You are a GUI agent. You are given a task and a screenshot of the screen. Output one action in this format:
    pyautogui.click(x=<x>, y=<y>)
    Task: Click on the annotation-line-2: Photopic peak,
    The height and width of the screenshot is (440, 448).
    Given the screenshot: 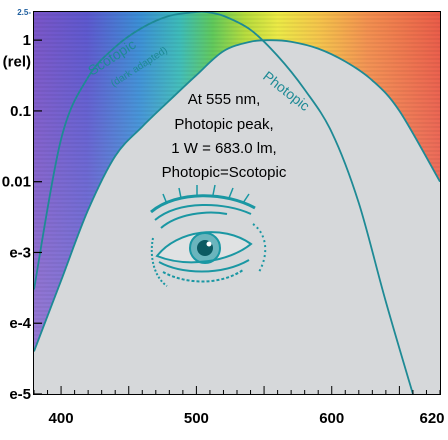 What is the action you would take?
    pyautogui.click(x=223, y=124)
    